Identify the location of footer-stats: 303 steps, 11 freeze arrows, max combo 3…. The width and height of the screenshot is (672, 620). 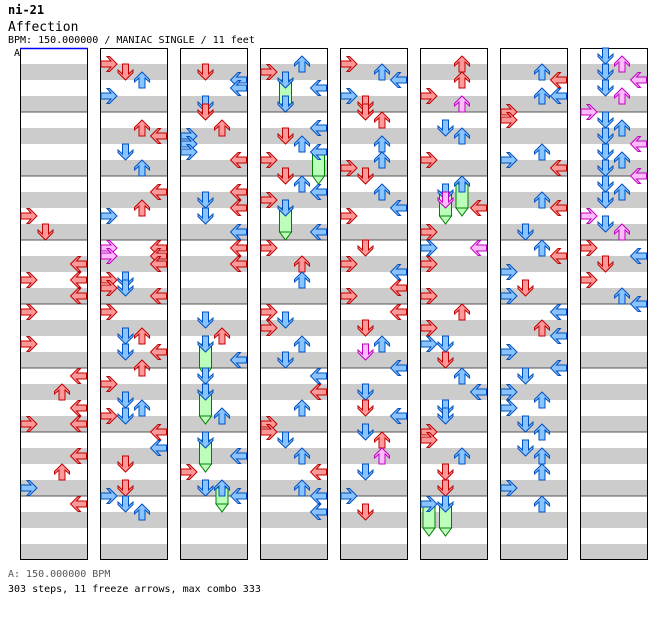
(134, 589).